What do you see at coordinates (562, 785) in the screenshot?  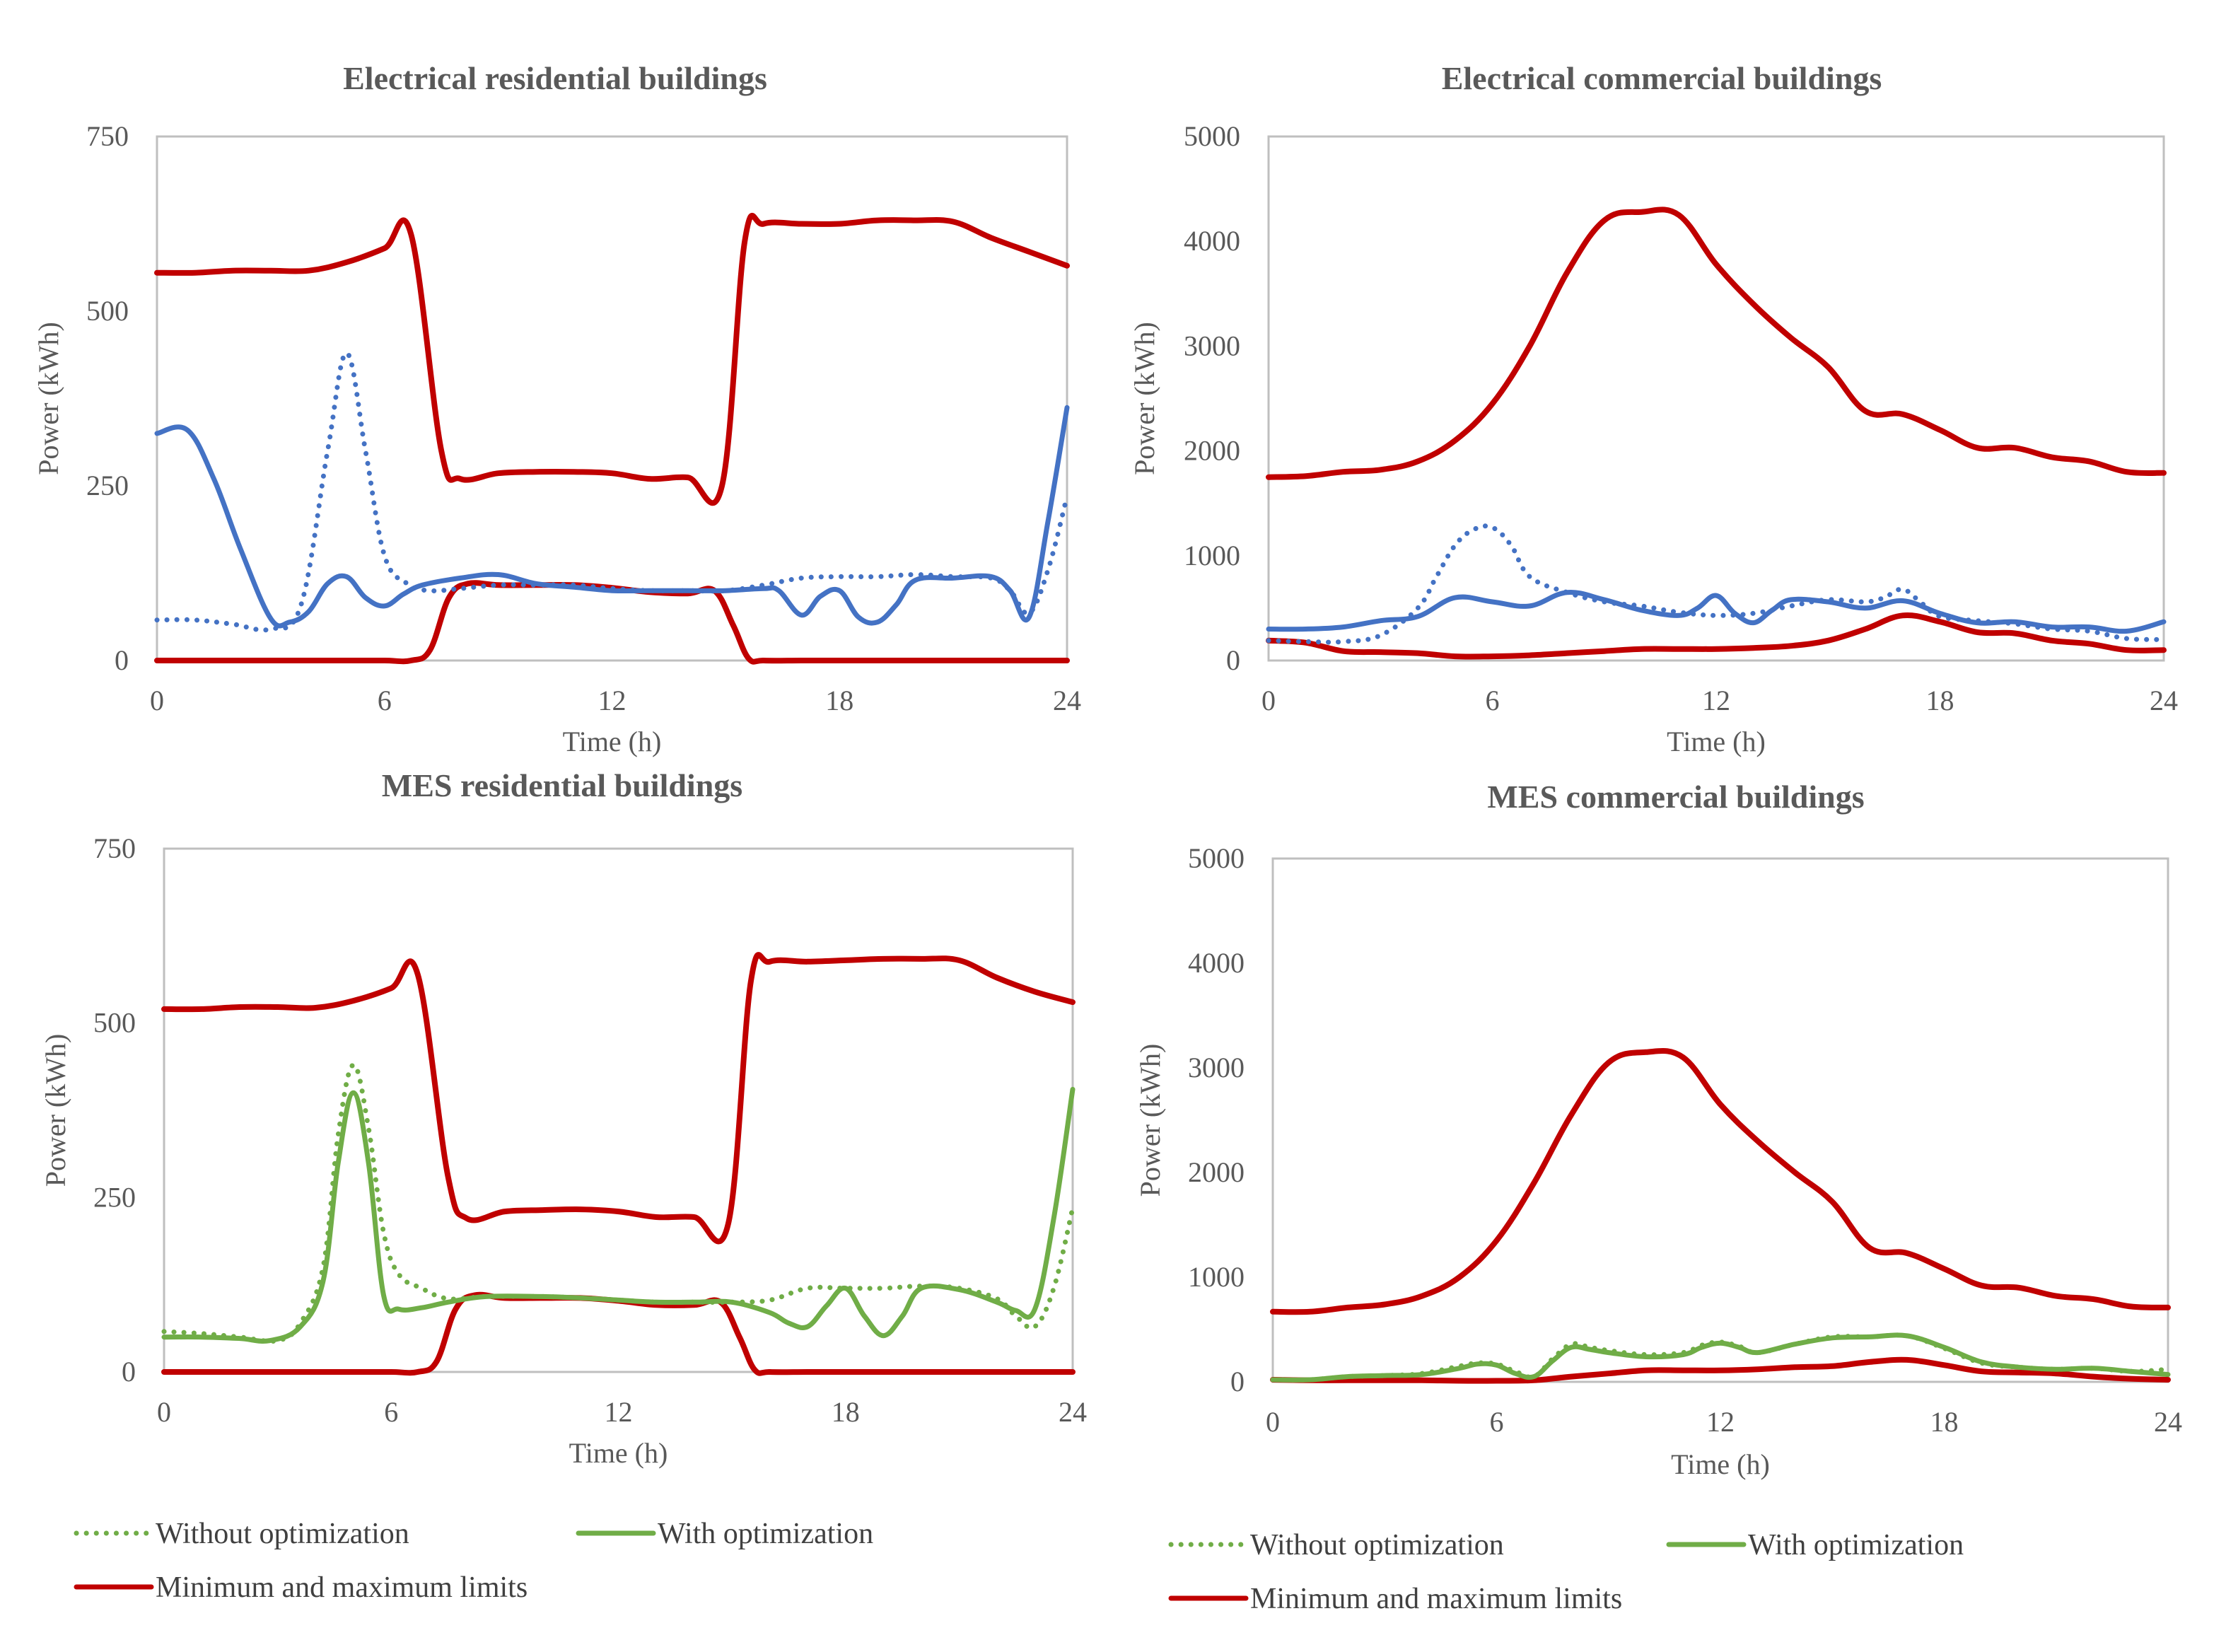 I see `chart-title: MES residential buildings` at bounding box center [562, 785].